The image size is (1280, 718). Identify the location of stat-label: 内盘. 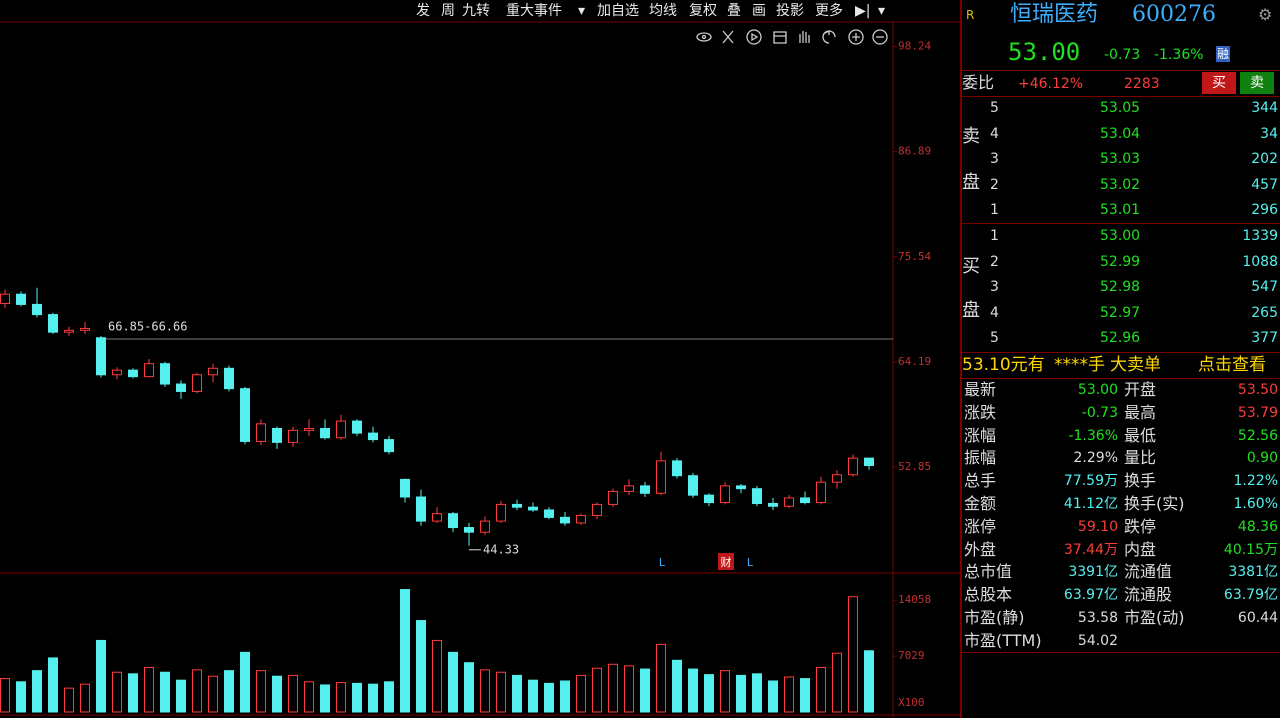
(1140, 549).